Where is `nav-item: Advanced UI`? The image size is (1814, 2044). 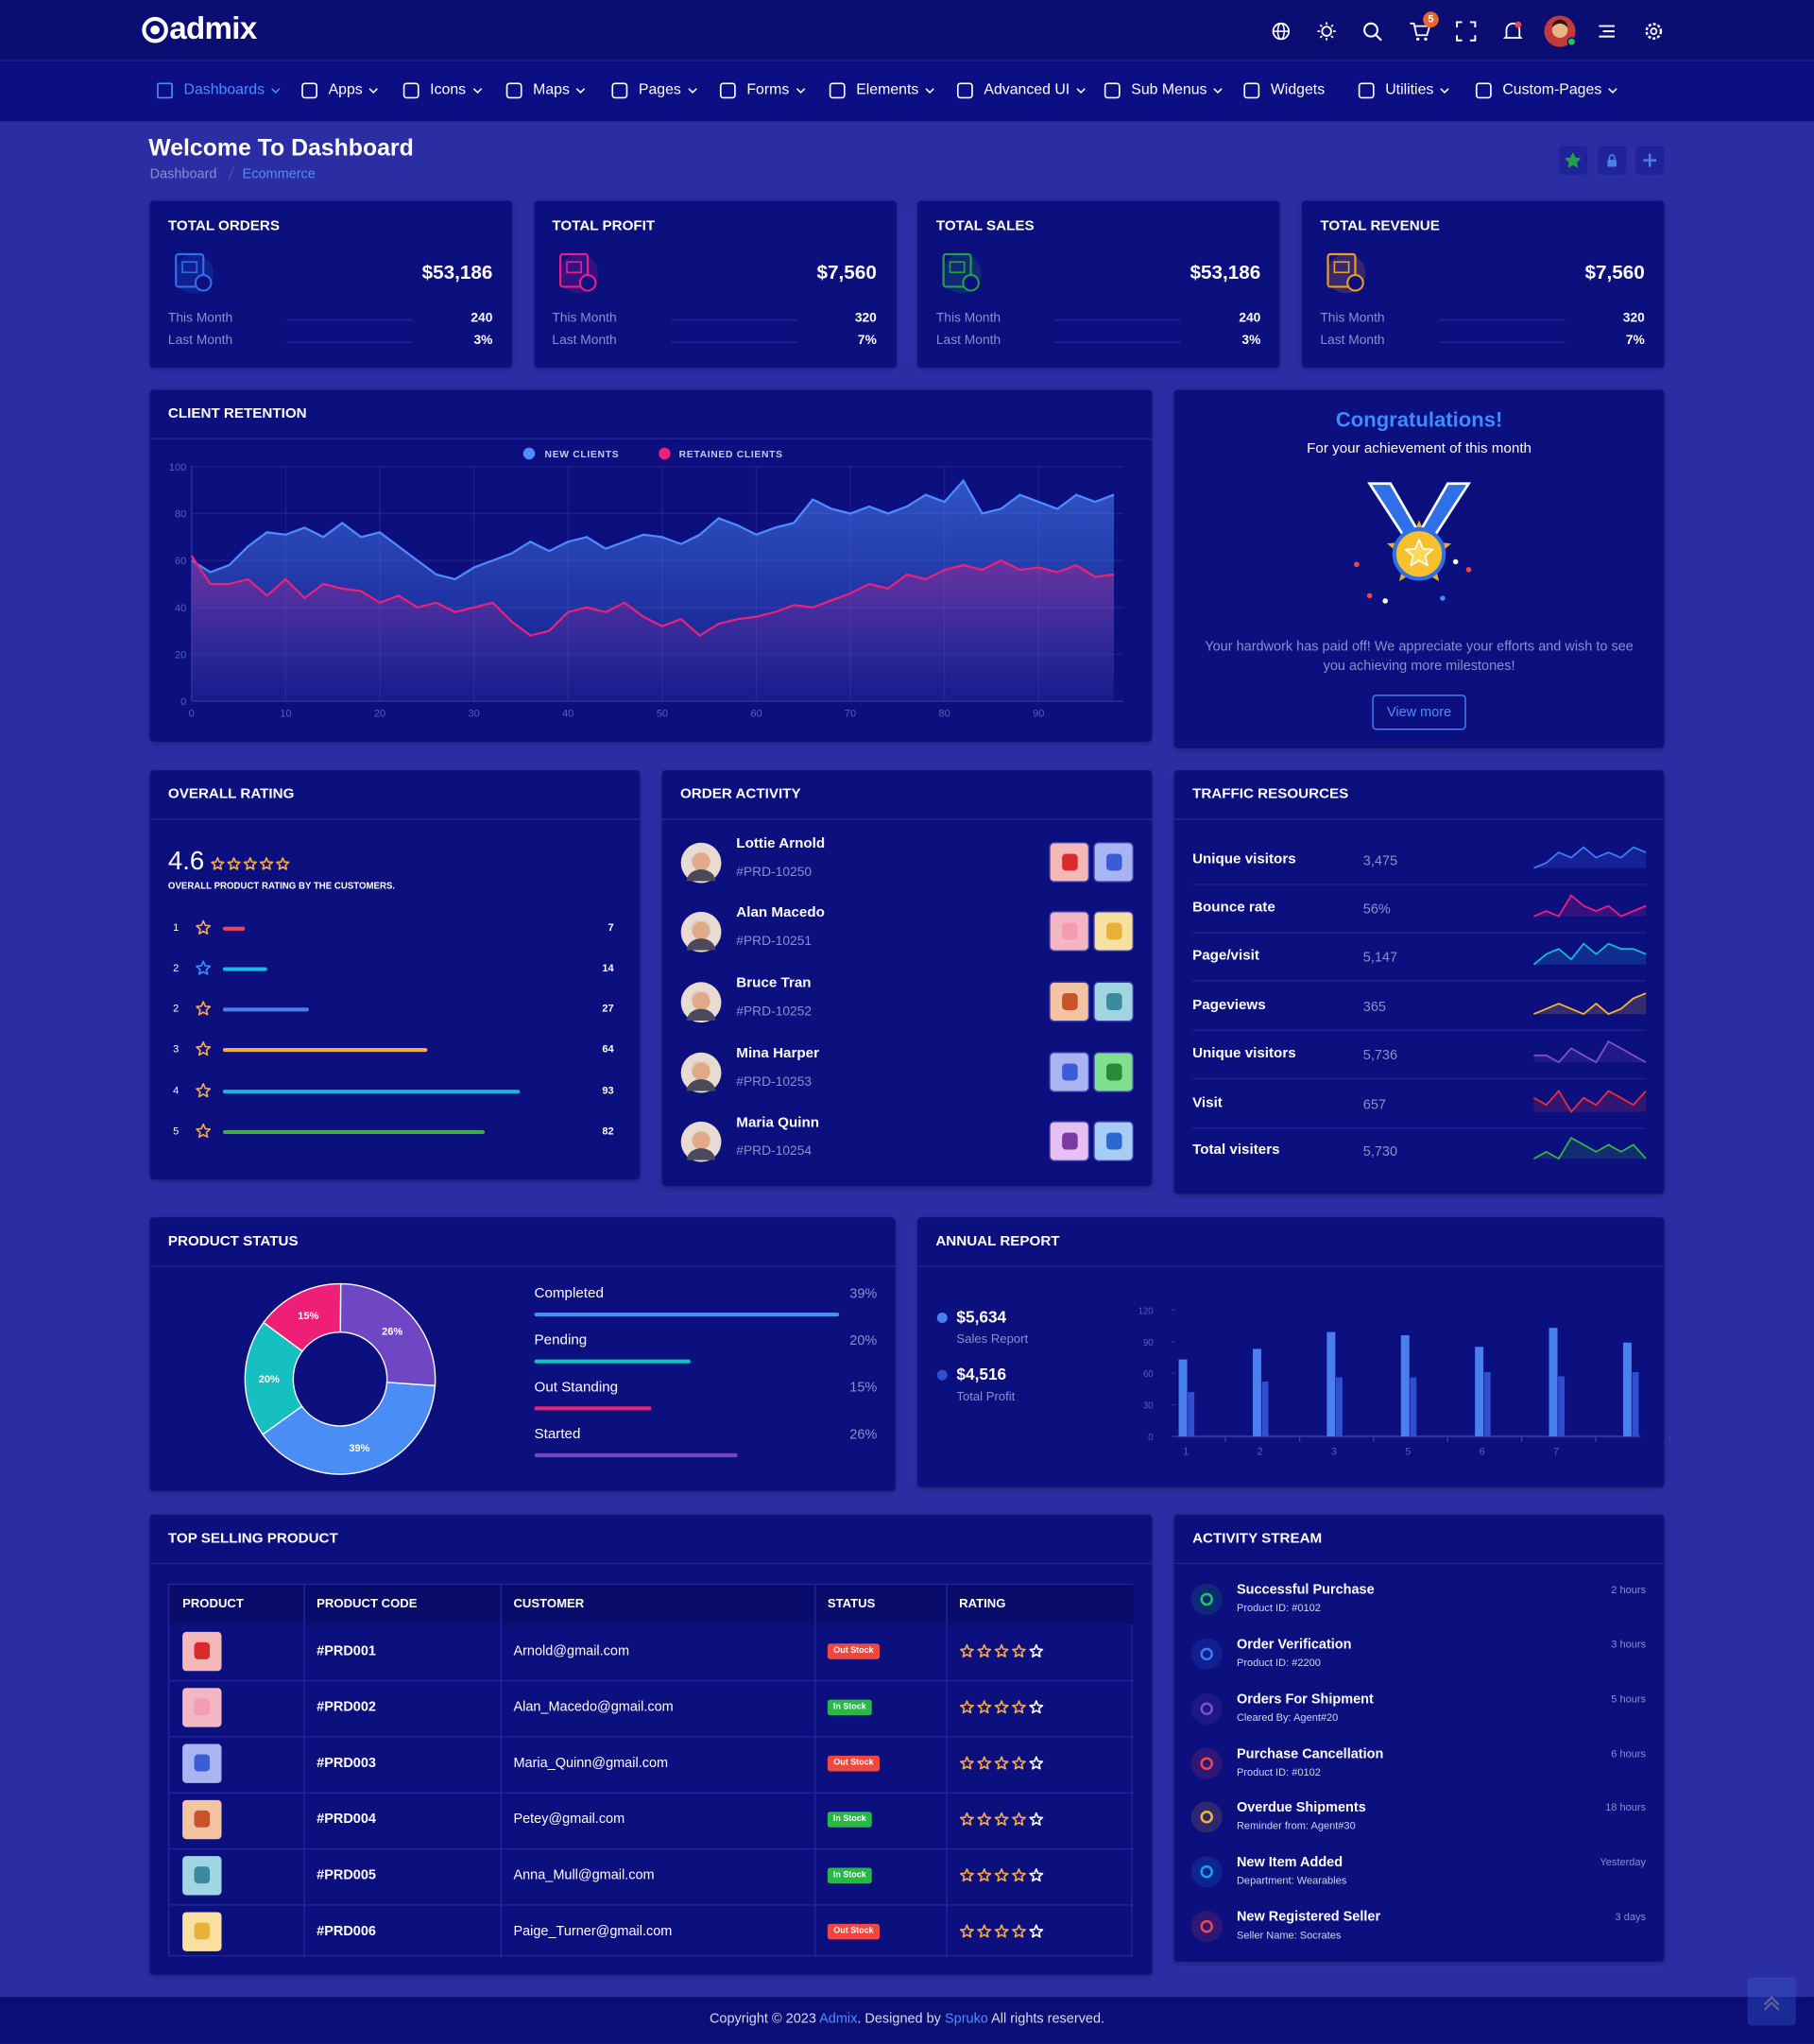 nav-item: Advanced UI is located at coordinates (1027, 90).